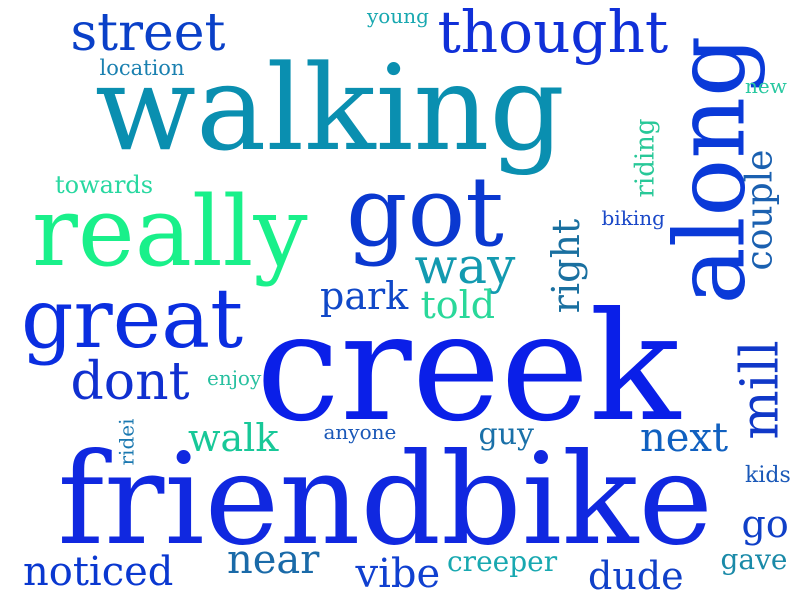 The image size is (800, 600). I want to click on word-guy: guy, so click(506, 434).